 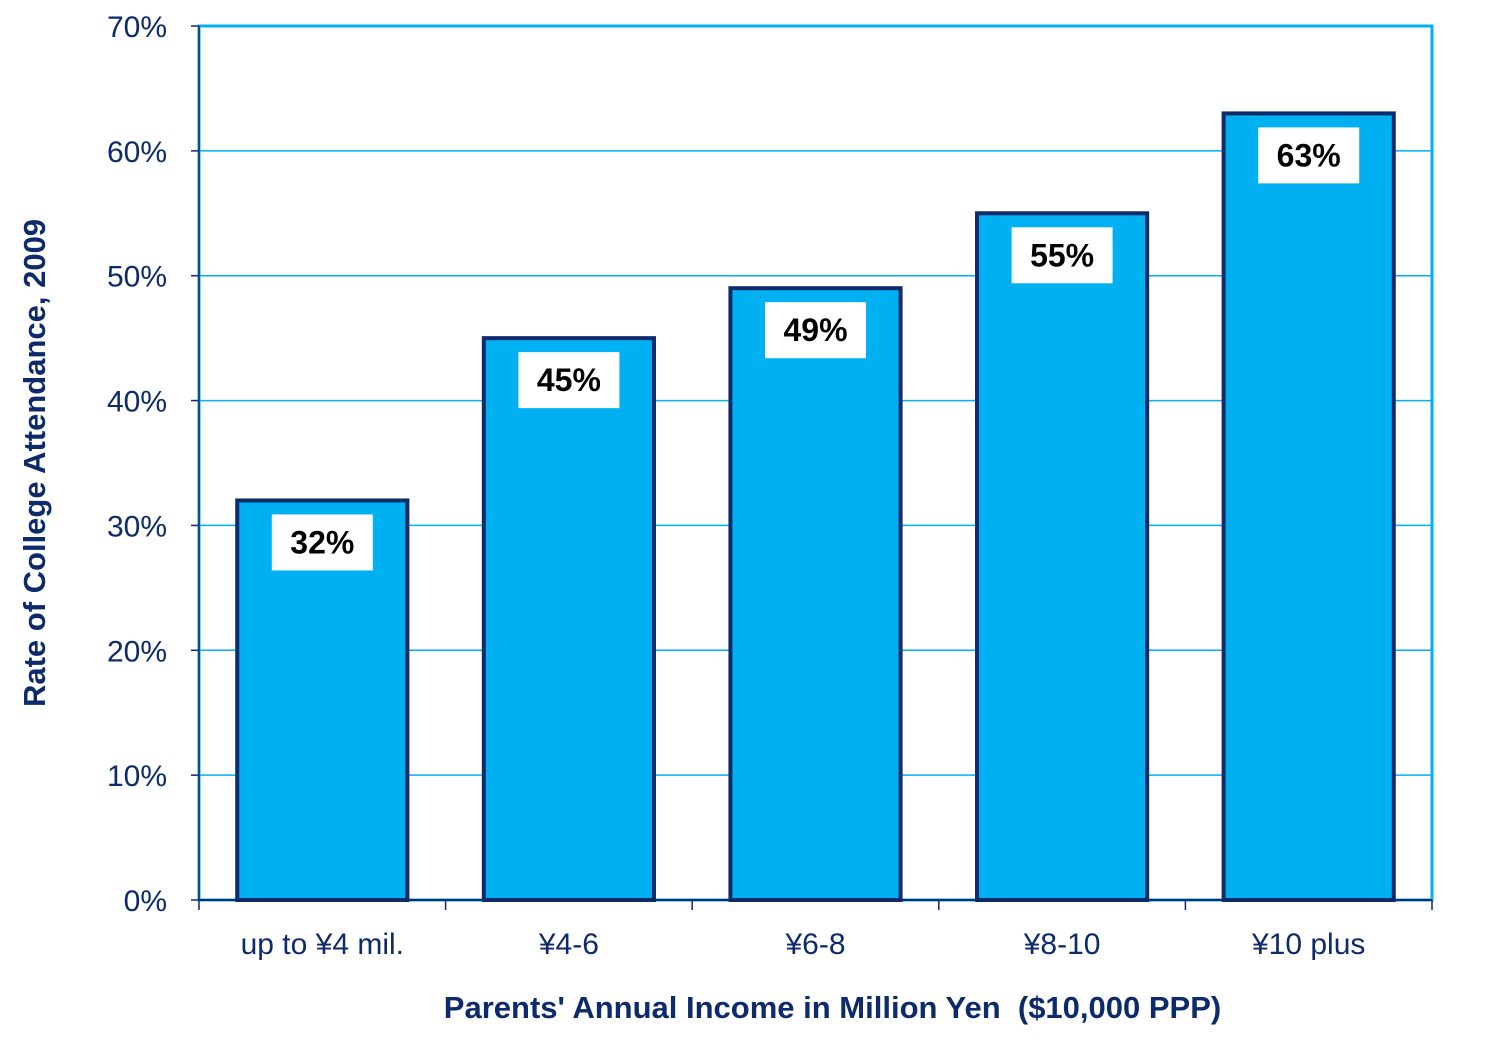 I want to click on x-tick-label: ¥8-10, so click(x=1062, y=944).